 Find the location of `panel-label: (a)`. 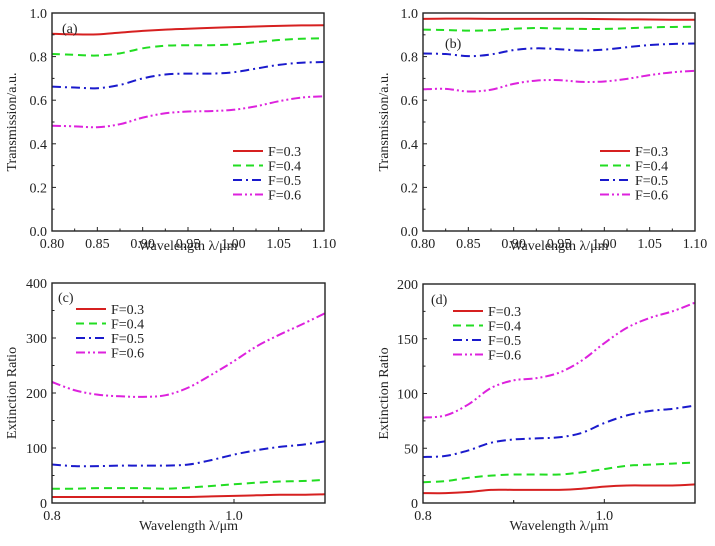

panel-label: (a) is located at coordinates (70, 29).